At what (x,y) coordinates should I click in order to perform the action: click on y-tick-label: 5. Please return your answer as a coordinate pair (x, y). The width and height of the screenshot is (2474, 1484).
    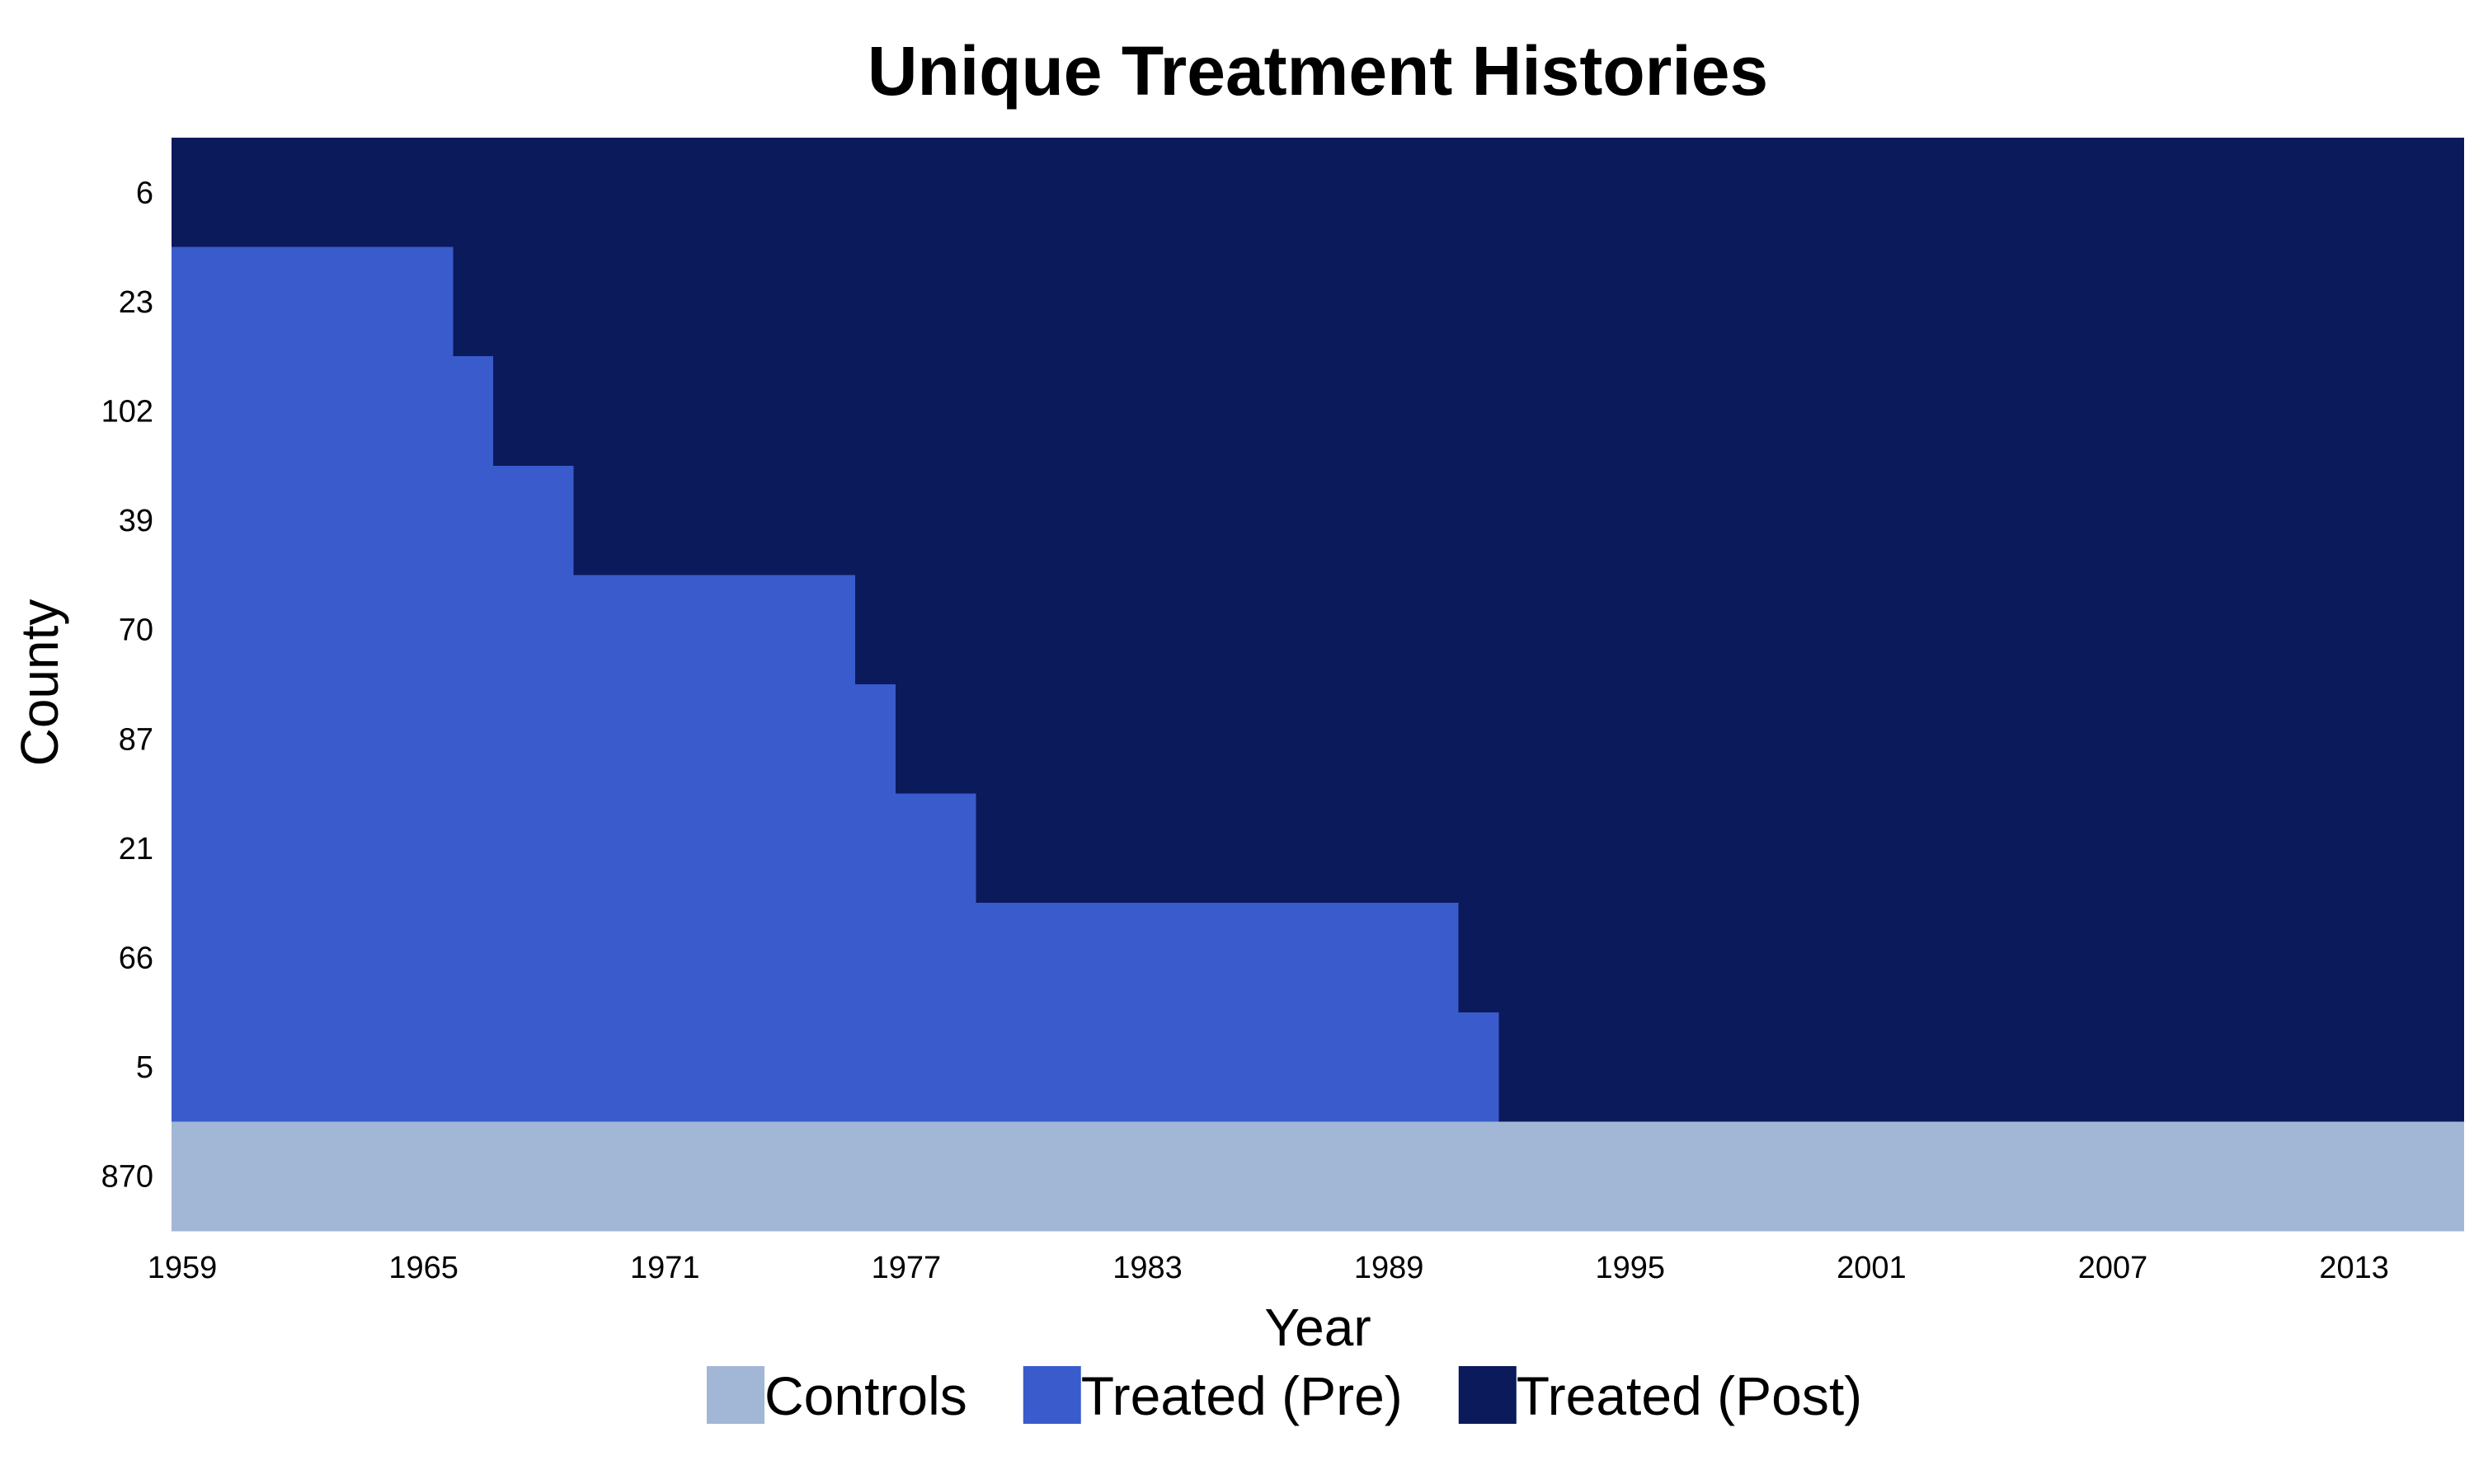
    Looking at the image, I should click on (144, 1067).